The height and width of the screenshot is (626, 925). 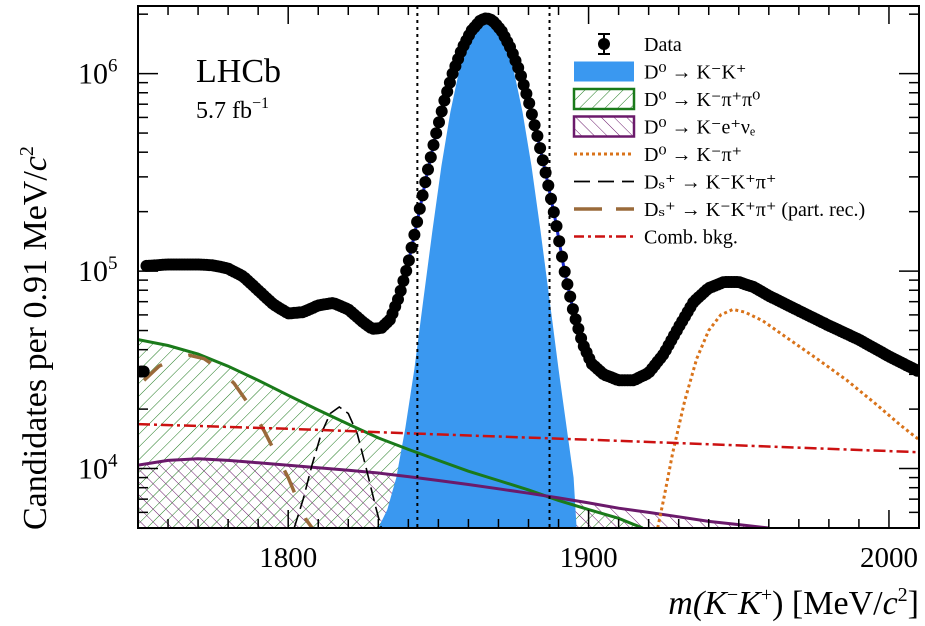 I want to click on legend-label: D⁰ → K⁻K⁺, so click(x=695, y=73).